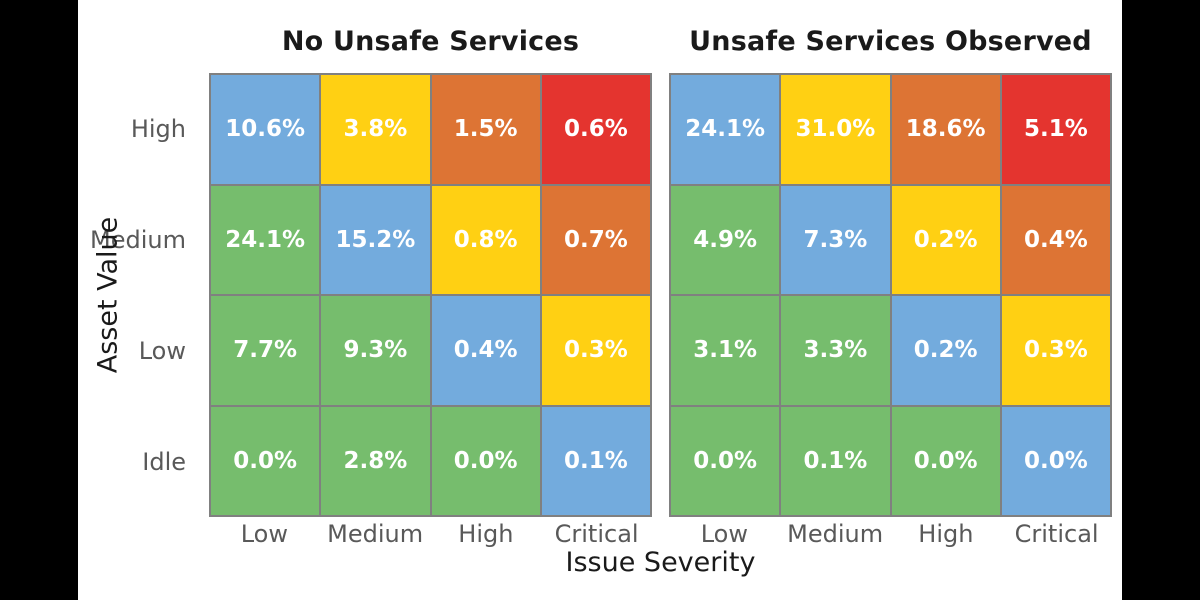 This screenshot has height=600, width=1200. What do you see at coordinates (945, 129) in the screenshot?
I see `heatmap-cell-high-high: 18.6%` at bounding box center [945, 129].